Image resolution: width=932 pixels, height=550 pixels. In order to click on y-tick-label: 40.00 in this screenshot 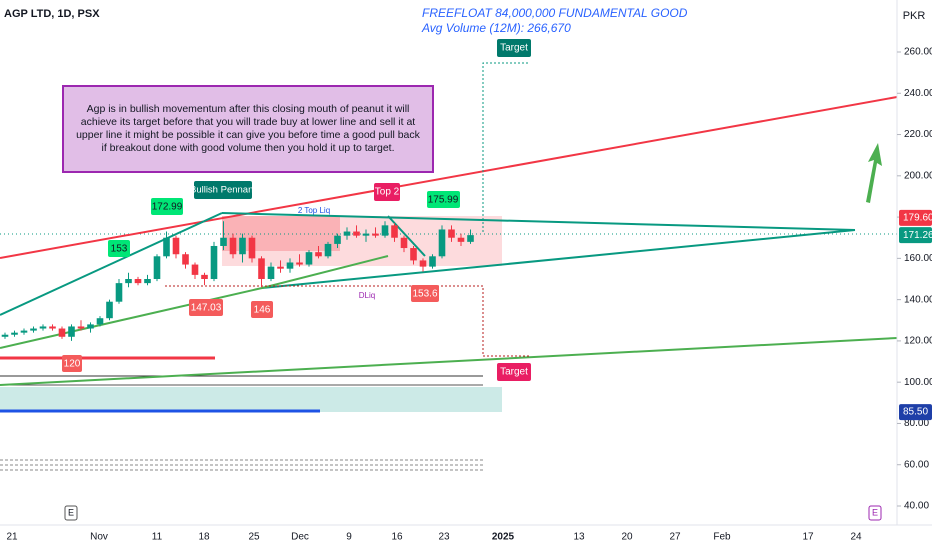, I will do `click(916, 506)`.